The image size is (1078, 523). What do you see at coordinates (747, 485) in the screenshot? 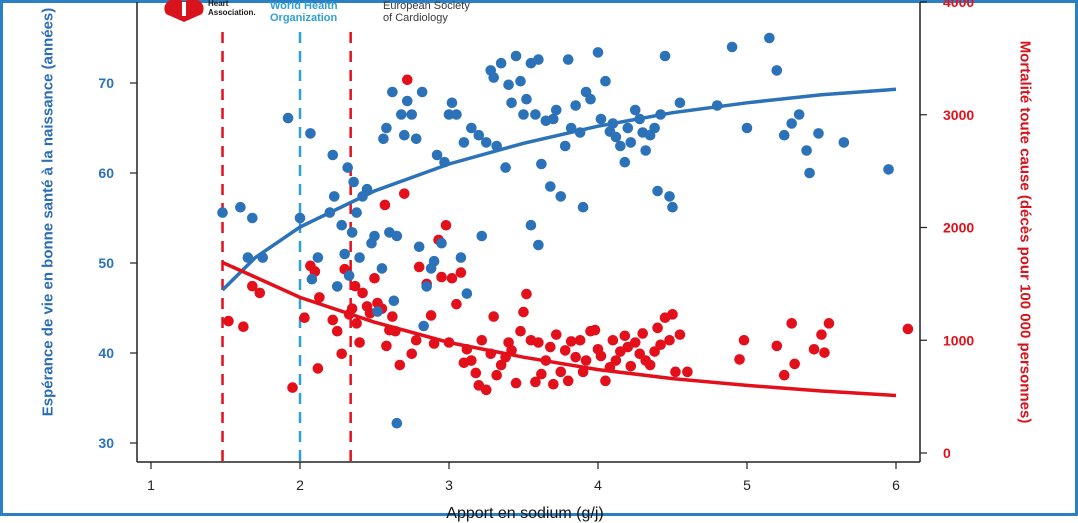
I see `x-tick-label: 5` at bounding box center [747, 485].